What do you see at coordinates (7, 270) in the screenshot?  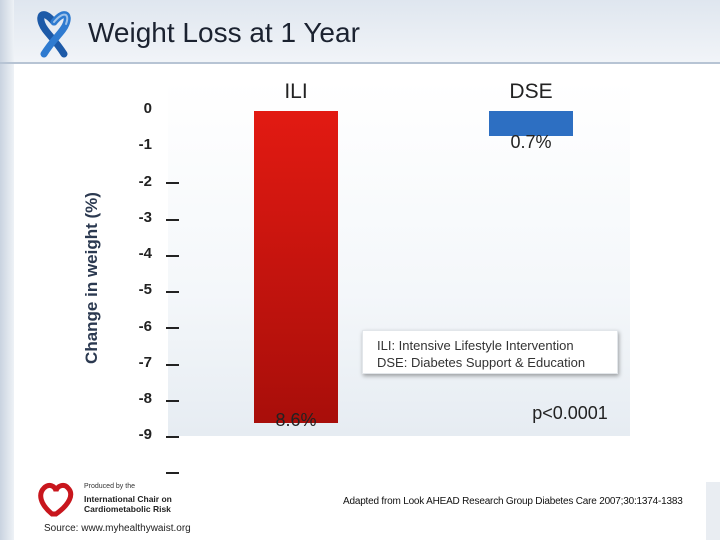 I see `left-decor-strip` at bounding box center [7, 270].